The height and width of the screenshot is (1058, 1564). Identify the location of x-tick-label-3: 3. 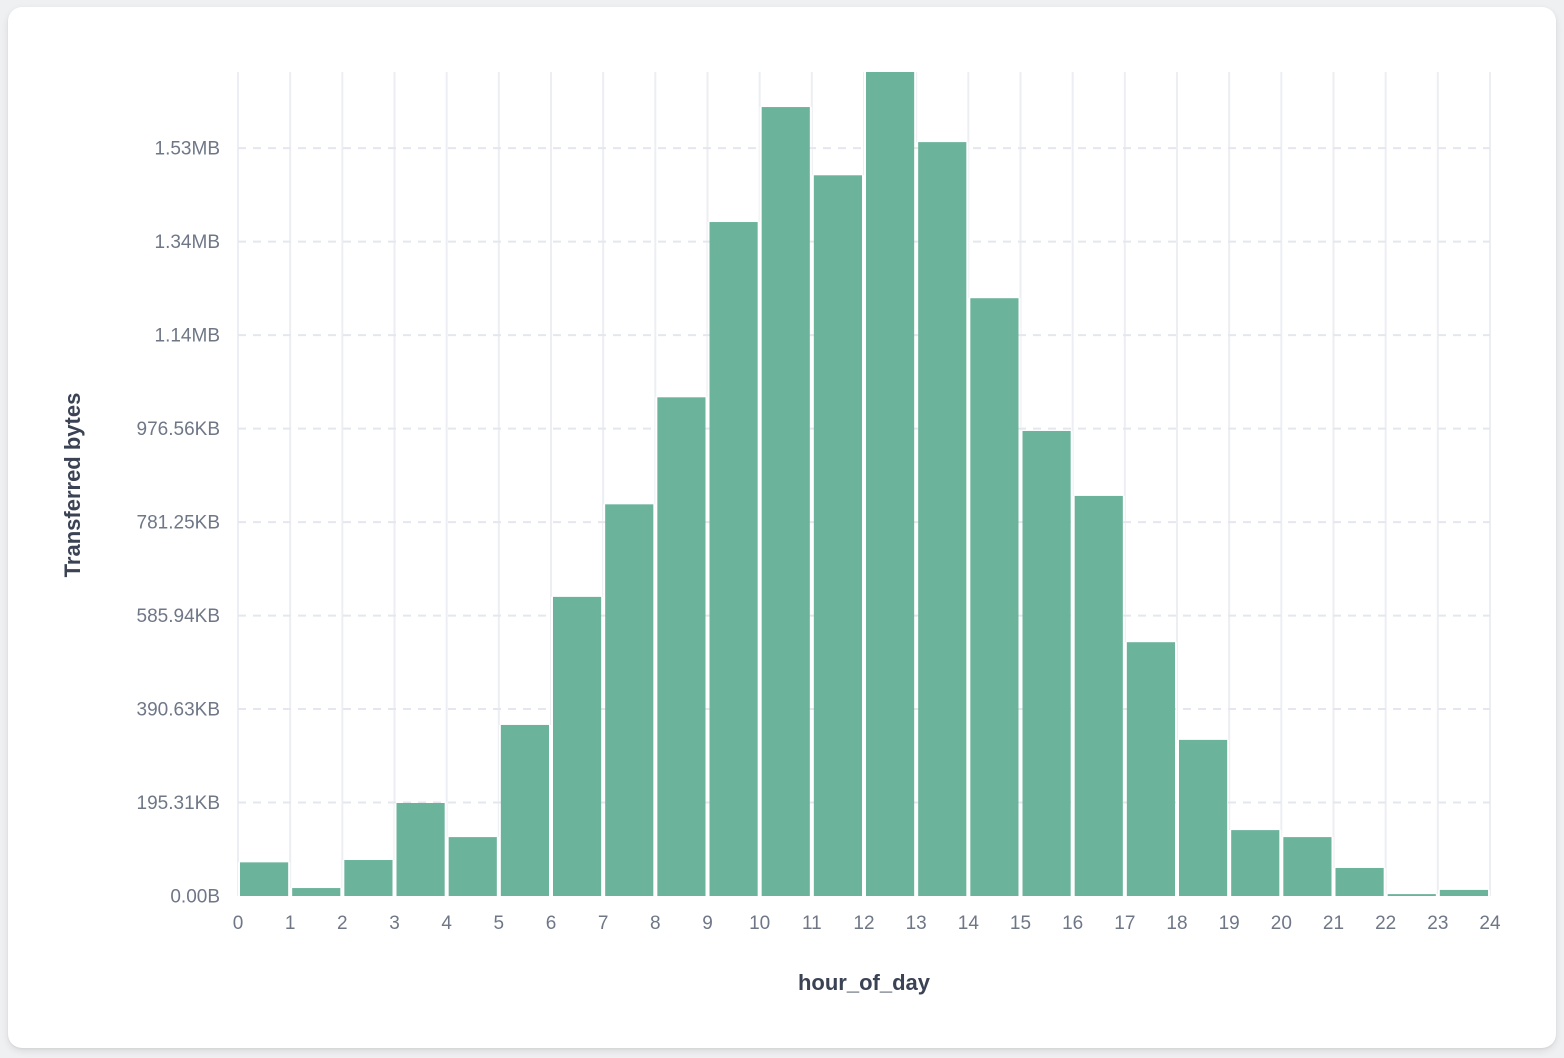
(394, 923).